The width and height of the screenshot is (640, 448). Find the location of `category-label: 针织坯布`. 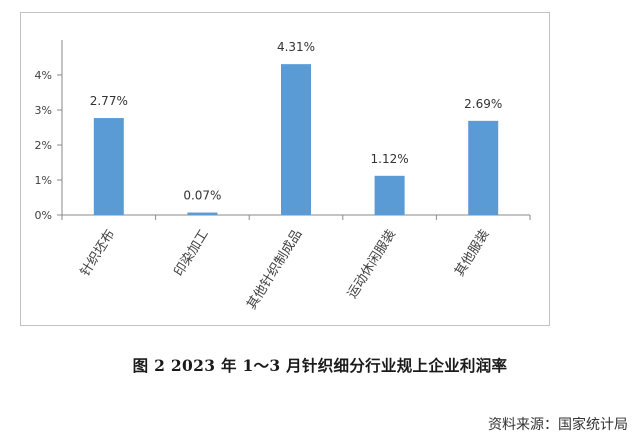

category-label: 针织坯布 is located at coordinates (98, 253).